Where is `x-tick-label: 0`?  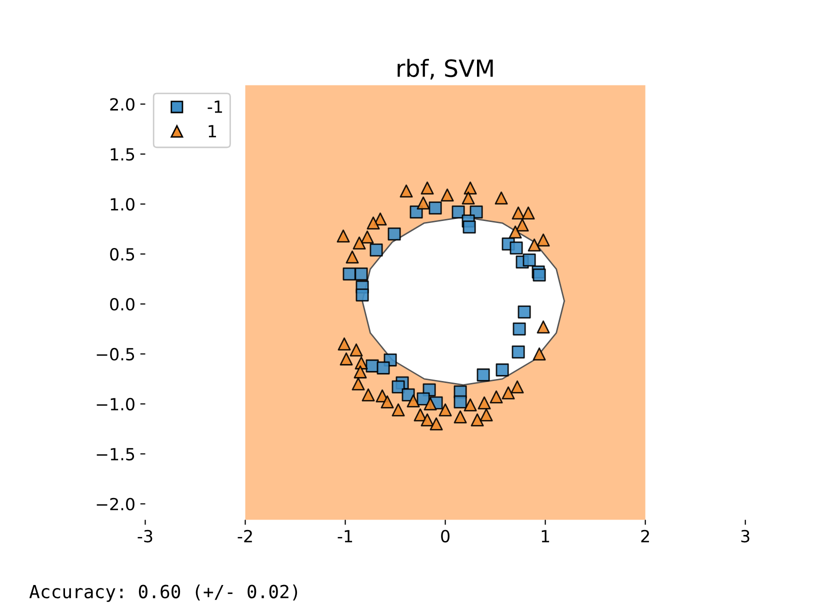
x-tick-label: 0 is located at coordinates (445, 536).